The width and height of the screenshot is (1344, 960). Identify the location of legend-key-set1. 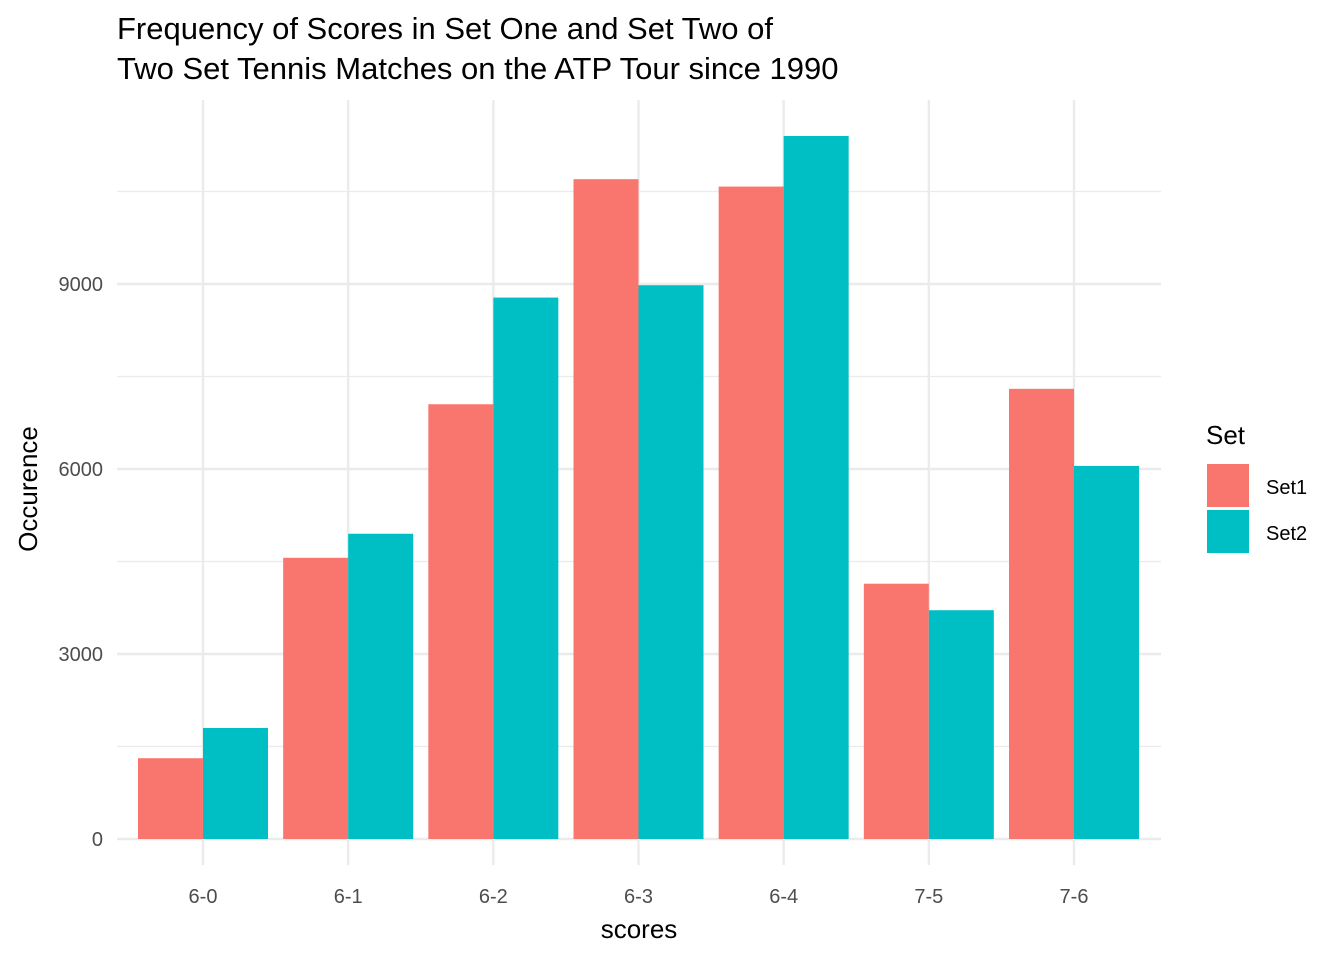
(1228, 485).